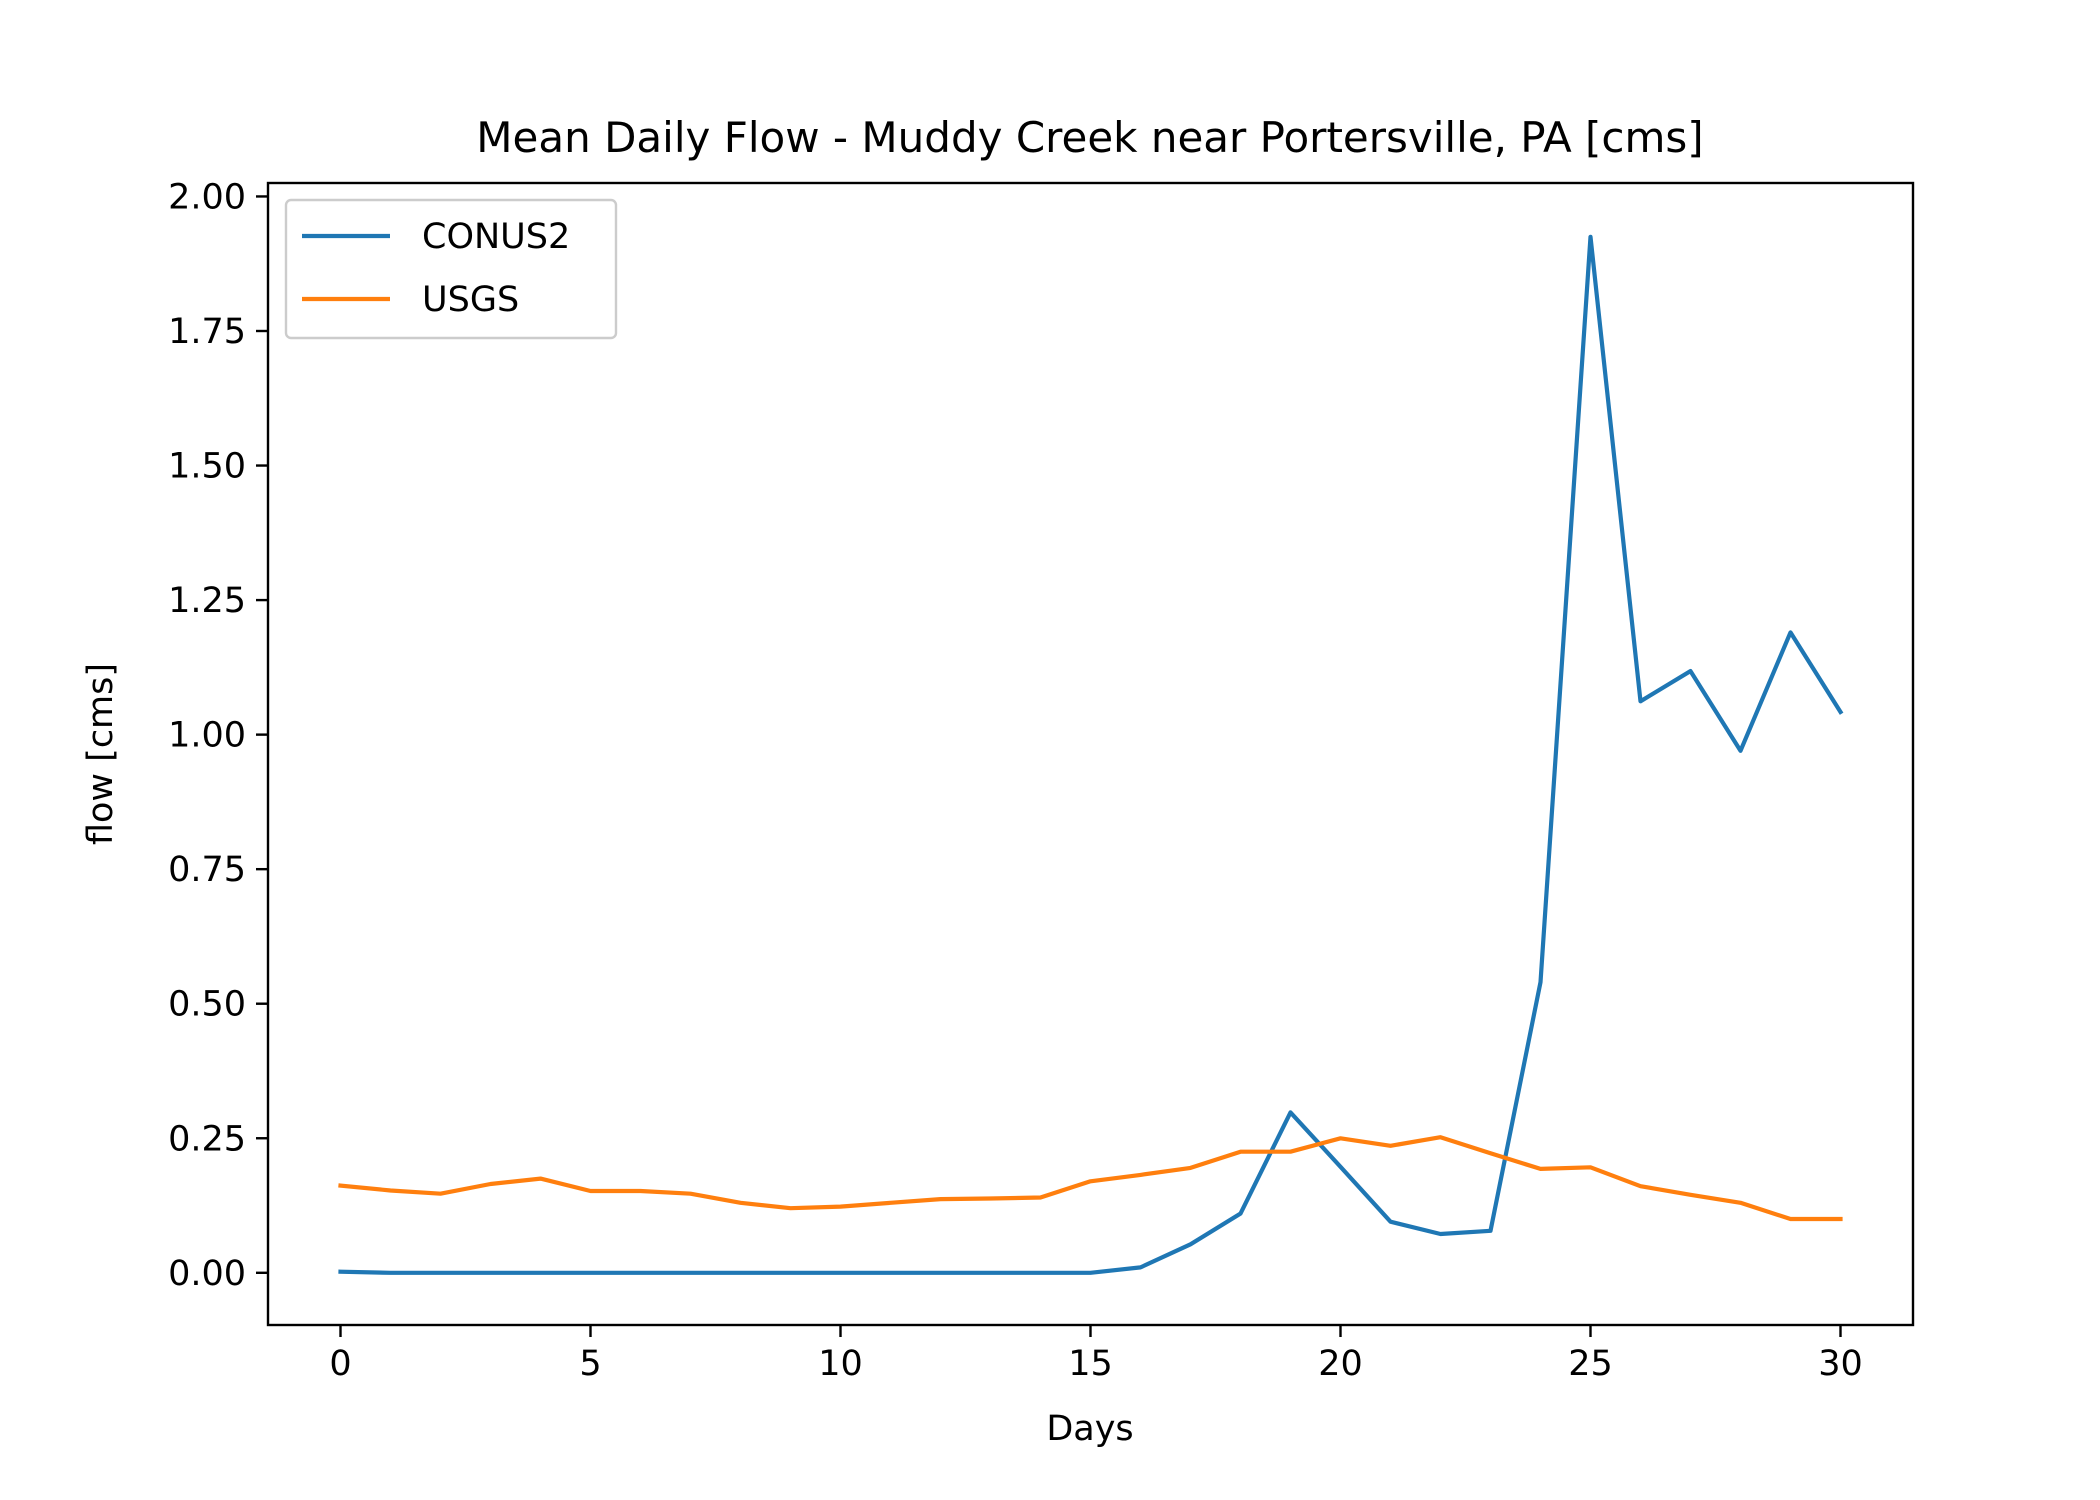 Image resolution: width=2100 pixels, height=1500 pixels. Describe the element at coordinates (1090, 1178) in the screenshot. I see `series-line-usgs` at that location.